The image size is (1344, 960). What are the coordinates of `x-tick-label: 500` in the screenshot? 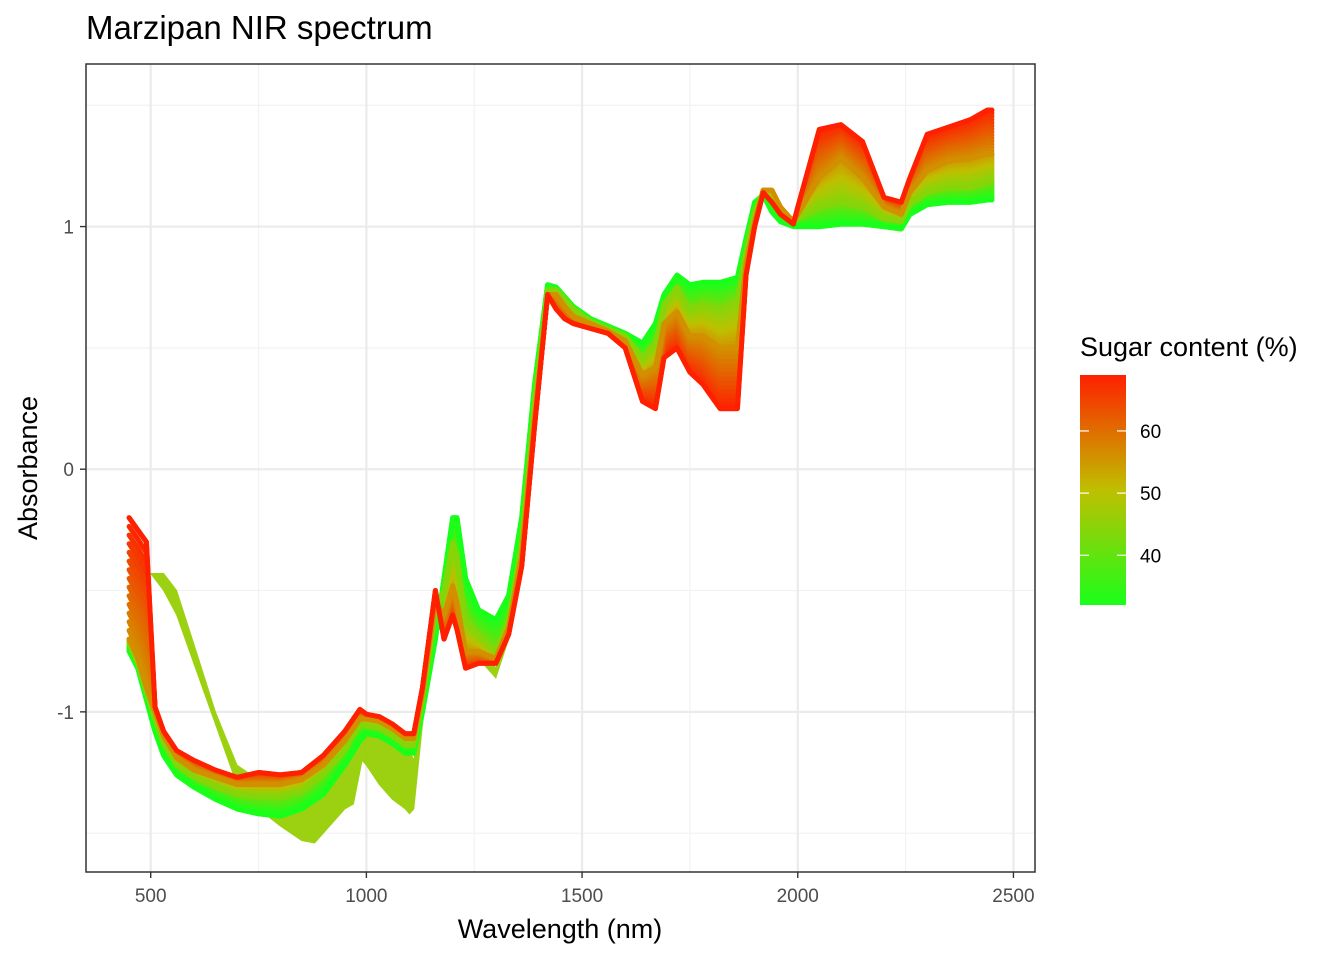 It's located at (151, 896).